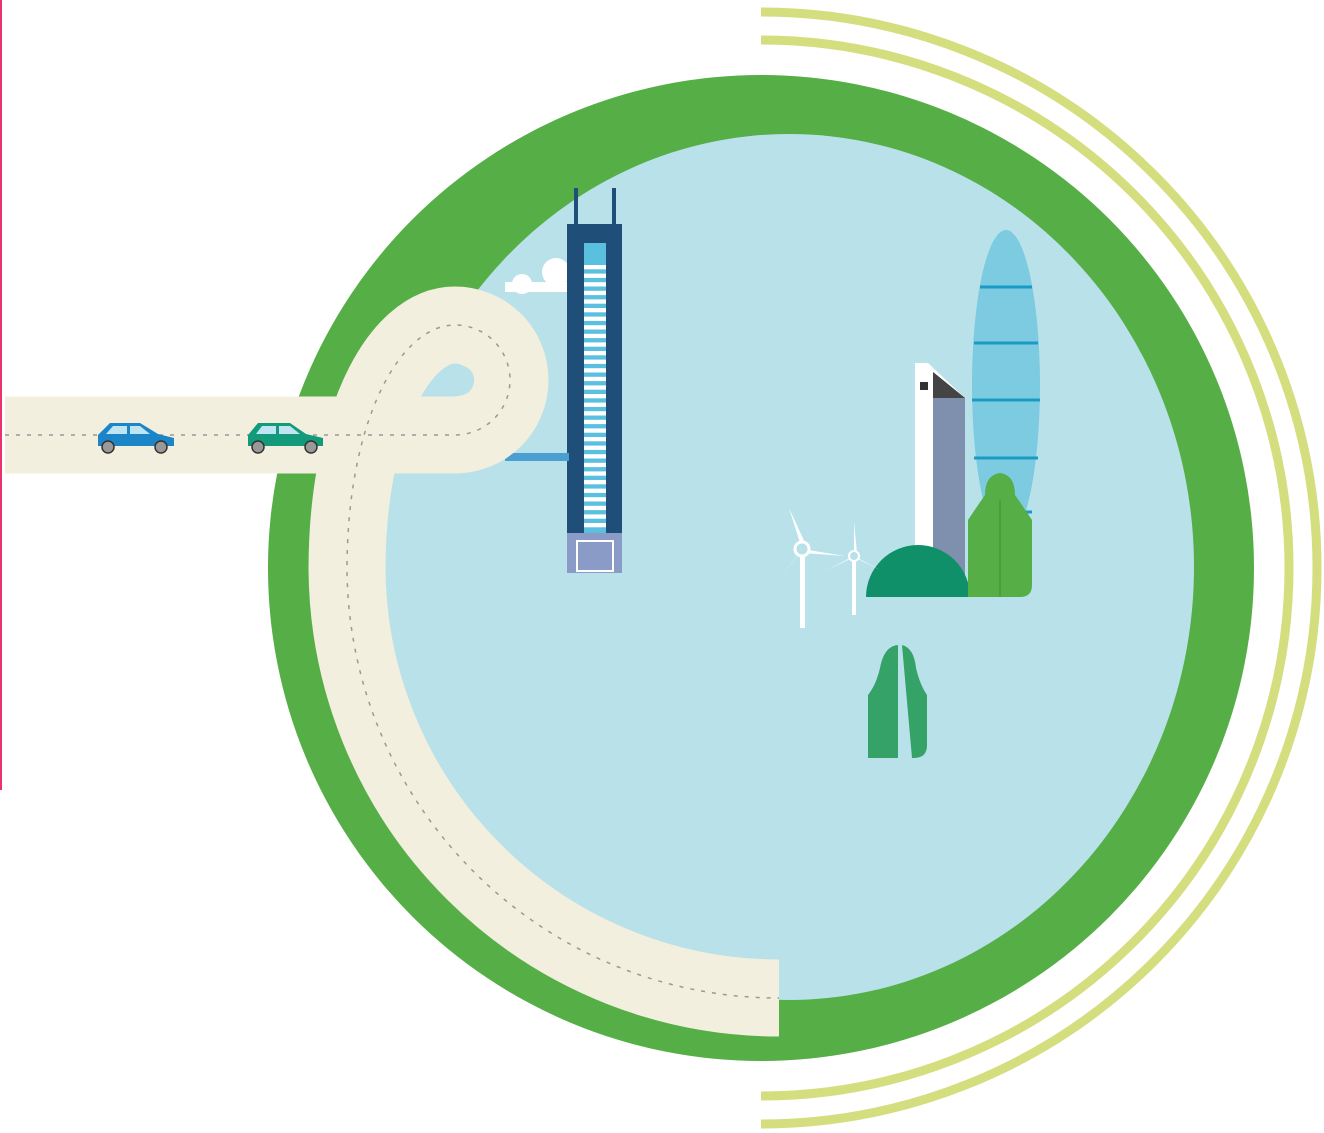  What do you see at coordinates (940, 479) in the screenshot?
I see `office-building` at bounding box center [940, 479].